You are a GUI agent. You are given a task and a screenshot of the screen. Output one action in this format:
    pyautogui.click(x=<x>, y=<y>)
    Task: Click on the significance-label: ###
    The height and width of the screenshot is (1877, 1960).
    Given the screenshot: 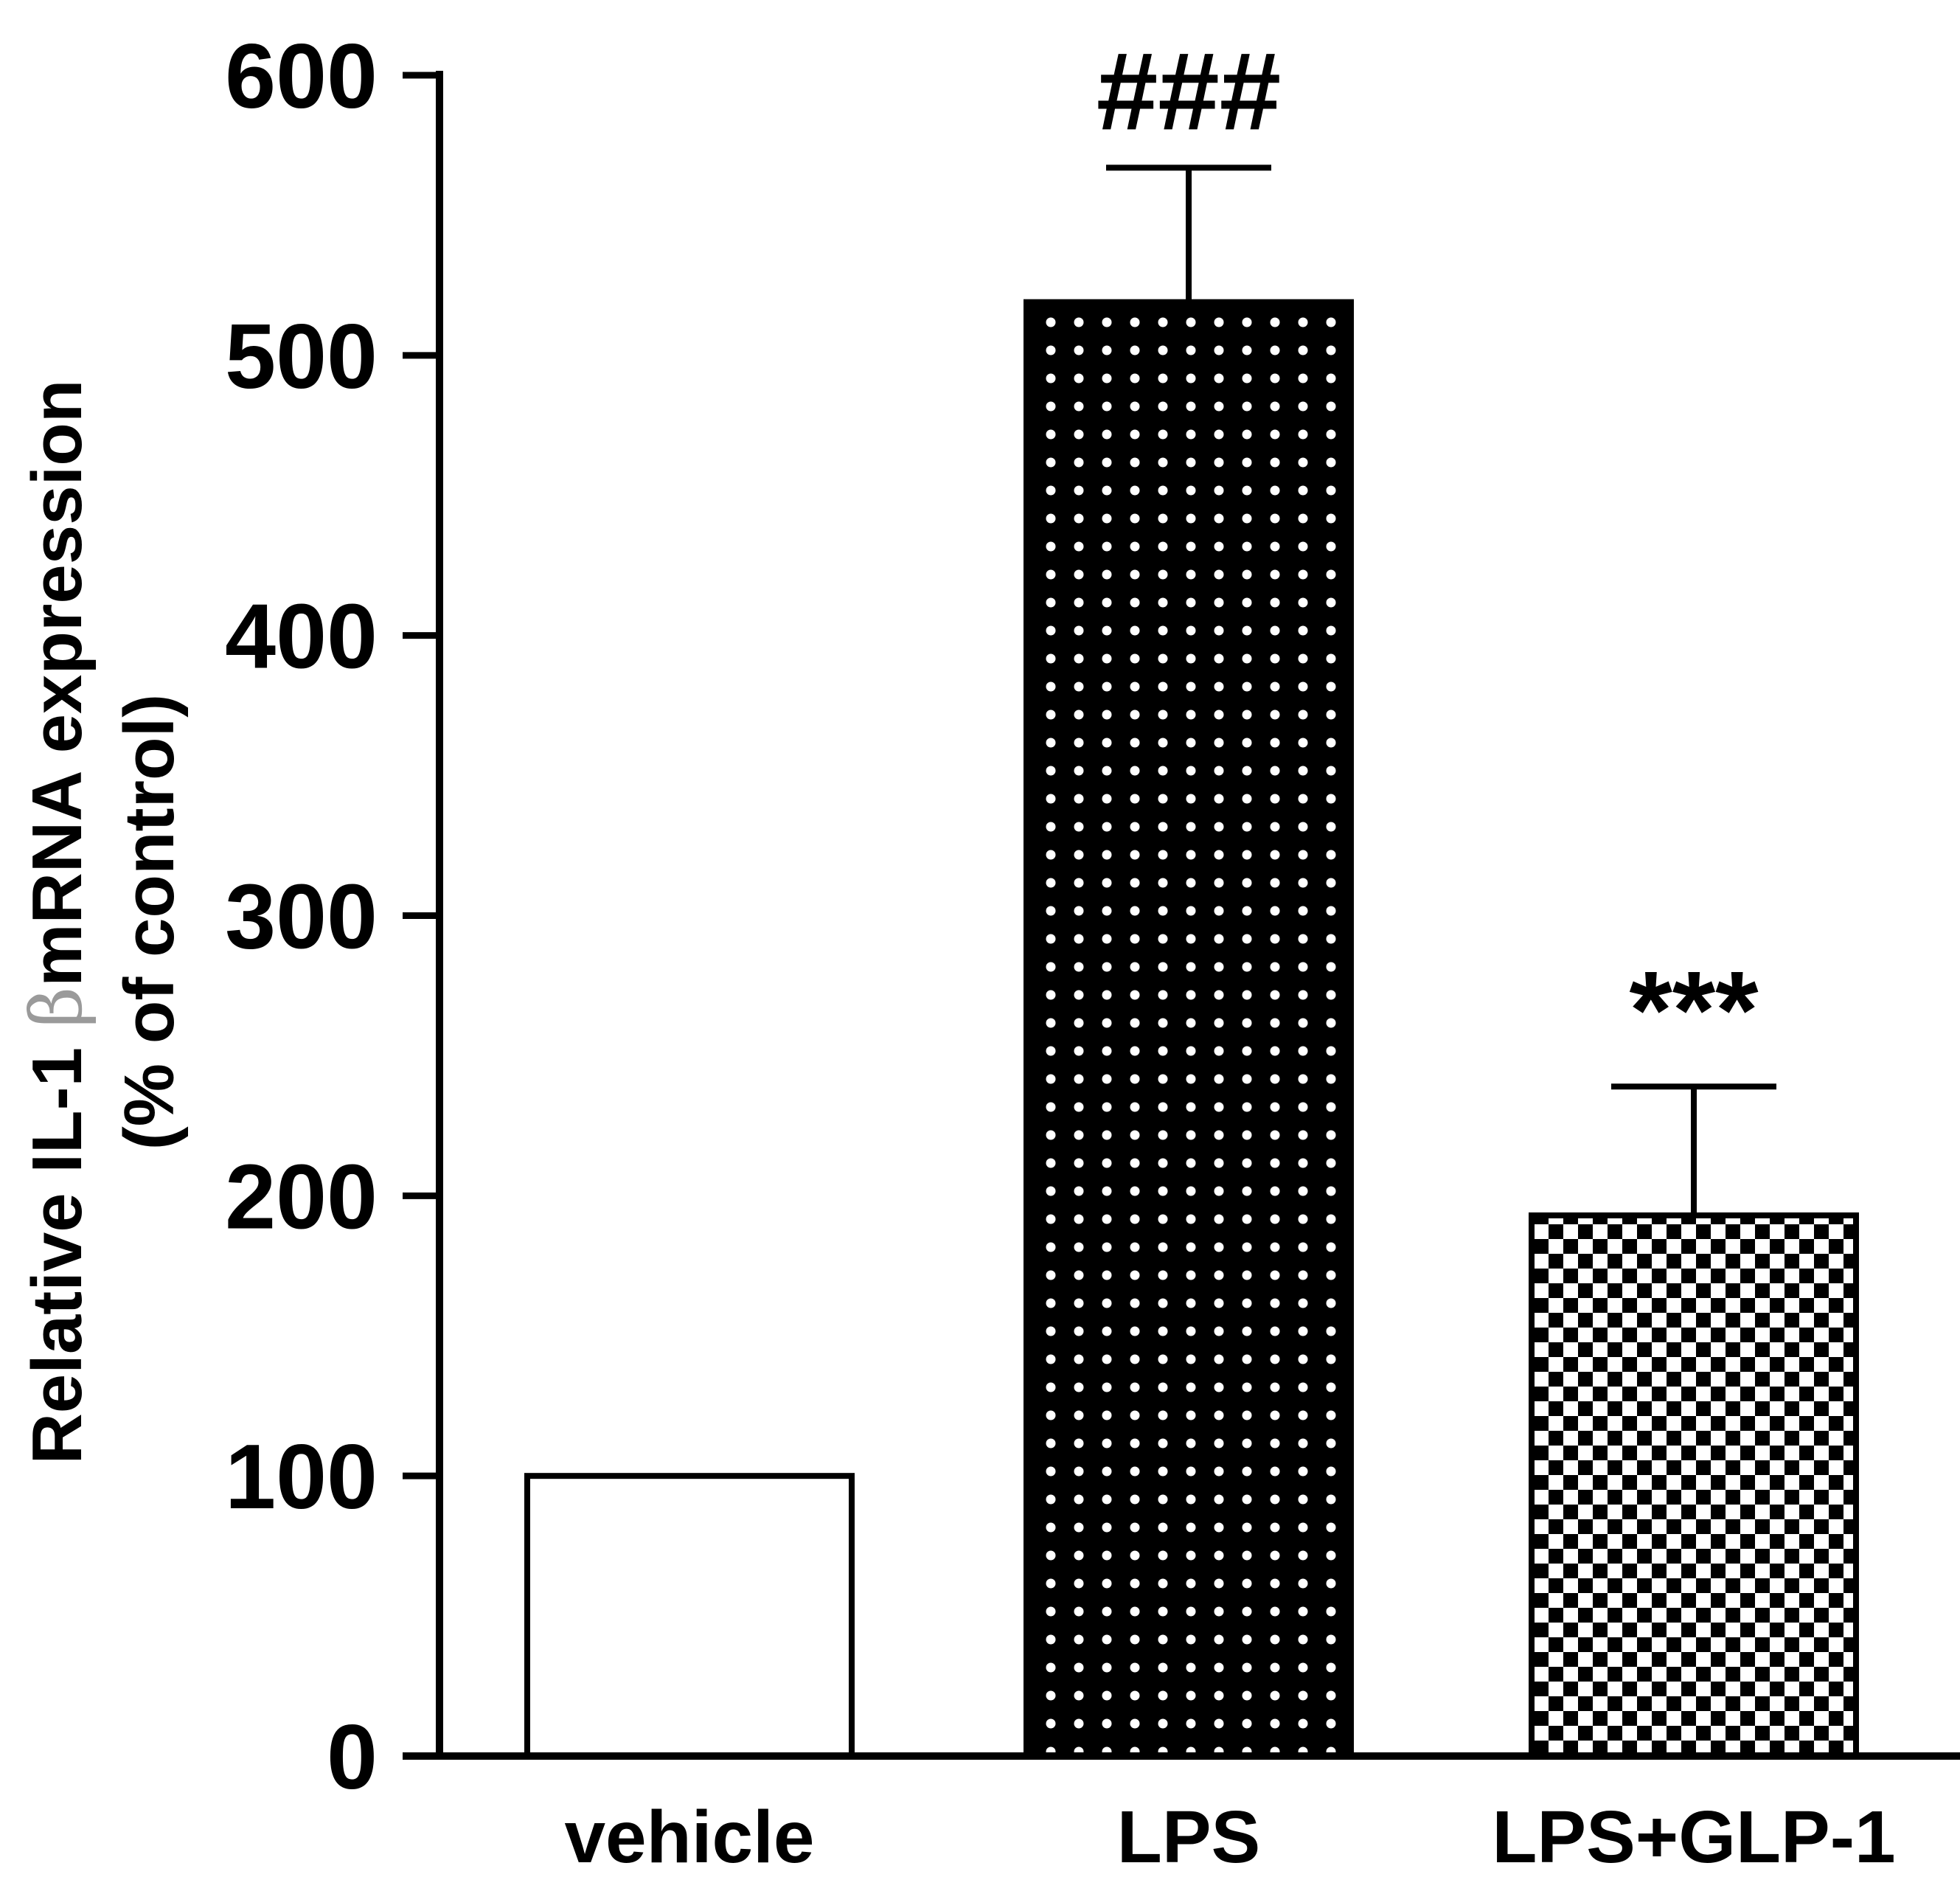 What is the action you would take?
    pyautogui.click(x=1189, y=91)
    